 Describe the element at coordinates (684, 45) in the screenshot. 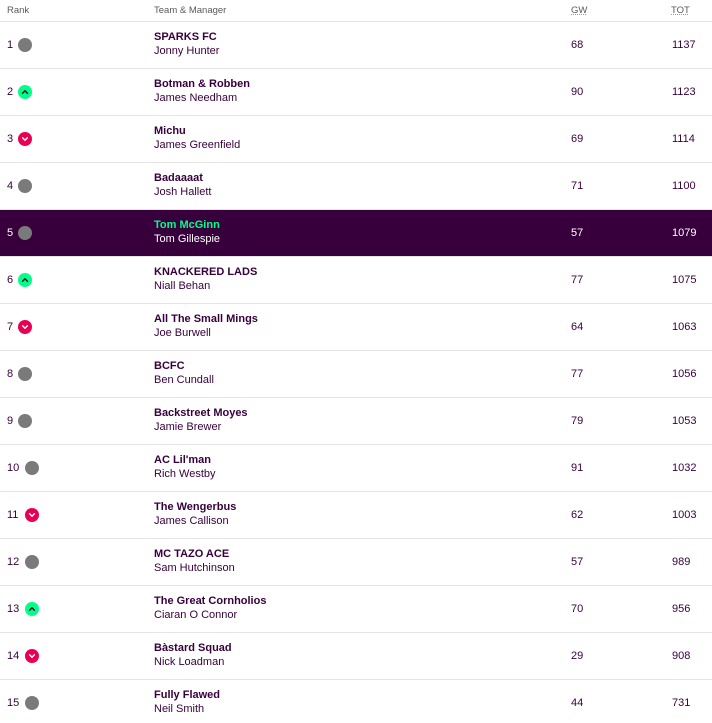

I see `total-points: 1137` at that location.